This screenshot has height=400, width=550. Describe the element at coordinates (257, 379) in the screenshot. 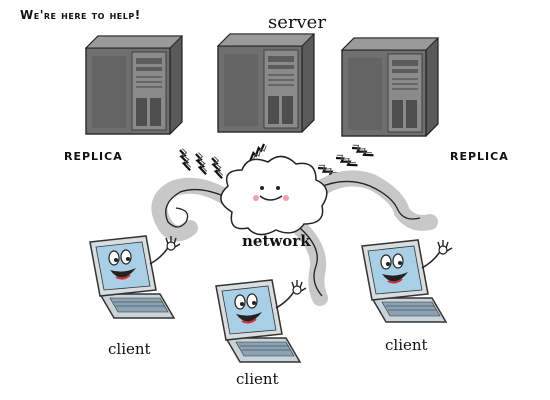

I see `client-middle-label: client` at that location.